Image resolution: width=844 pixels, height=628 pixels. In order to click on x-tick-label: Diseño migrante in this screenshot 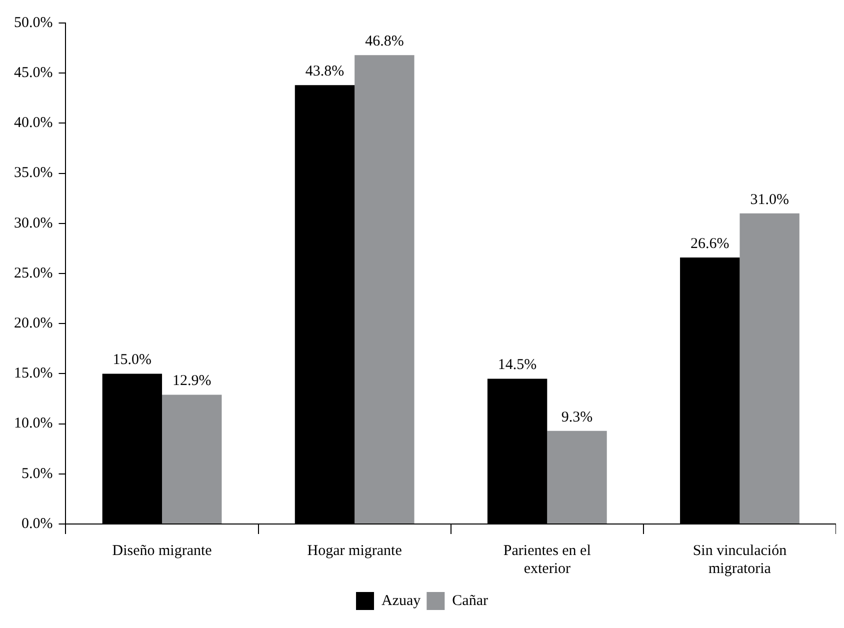, I will do `click(162, 550)`.